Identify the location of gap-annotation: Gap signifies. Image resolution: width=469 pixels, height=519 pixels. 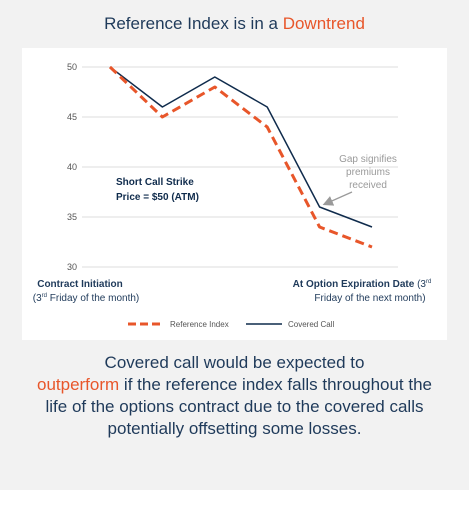
(368, 159).